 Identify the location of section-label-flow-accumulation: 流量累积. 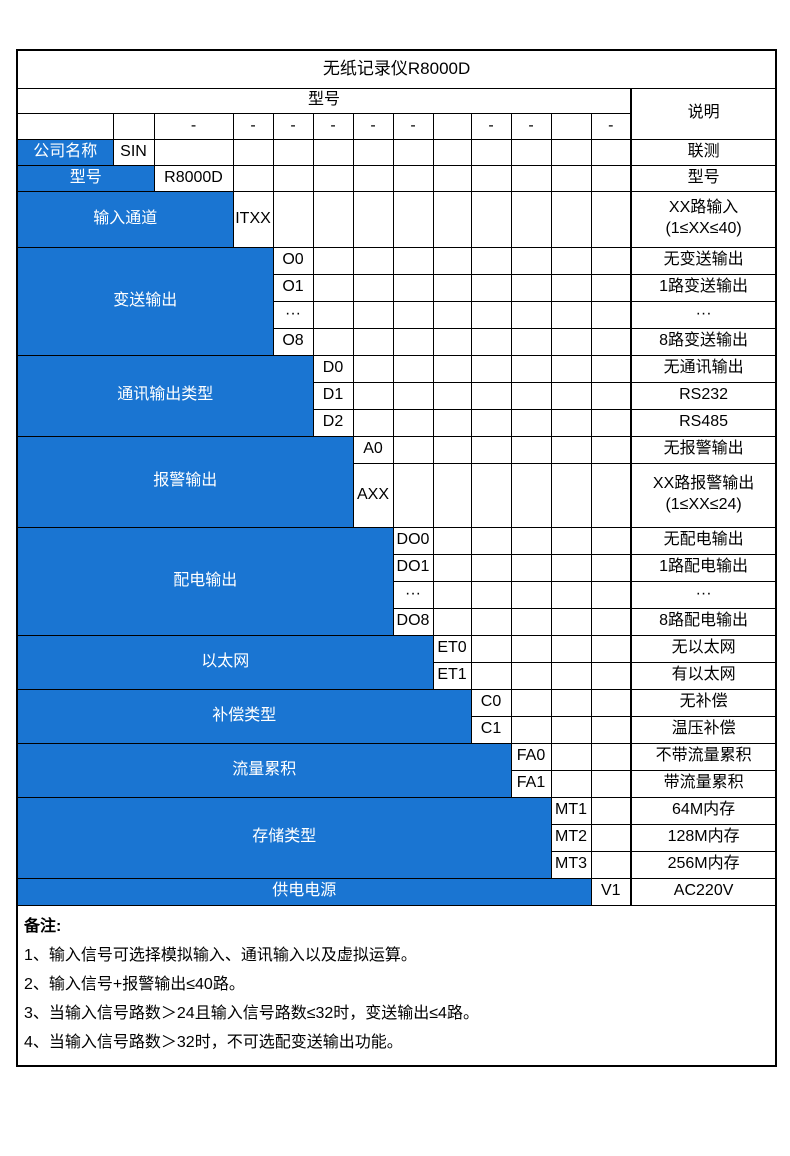
(264, 770).